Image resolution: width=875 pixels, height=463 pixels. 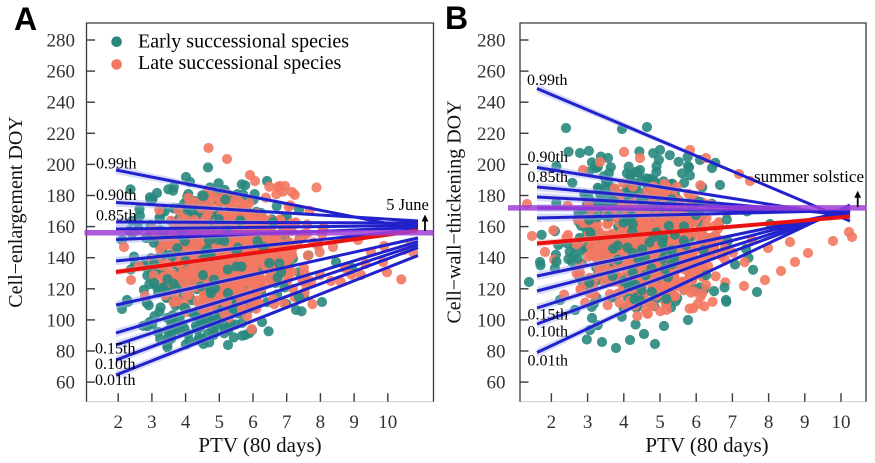 What do you see at coordinates (455, 211) in the screenshot?
I see `svg-text: Cell−wall−thickening DOY` at bounding box center [455, 211].